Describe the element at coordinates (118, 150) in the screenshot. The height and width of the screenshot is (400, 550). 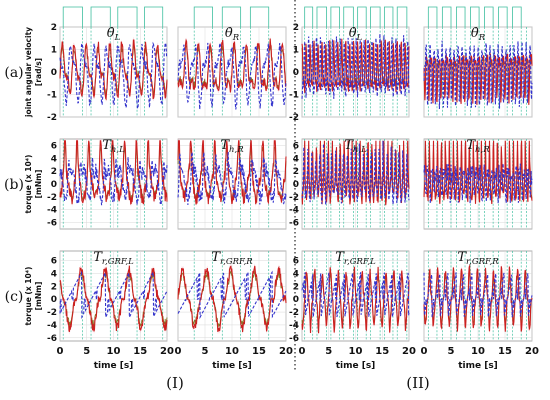
I see `panel-title-sub: h,L` at that location.